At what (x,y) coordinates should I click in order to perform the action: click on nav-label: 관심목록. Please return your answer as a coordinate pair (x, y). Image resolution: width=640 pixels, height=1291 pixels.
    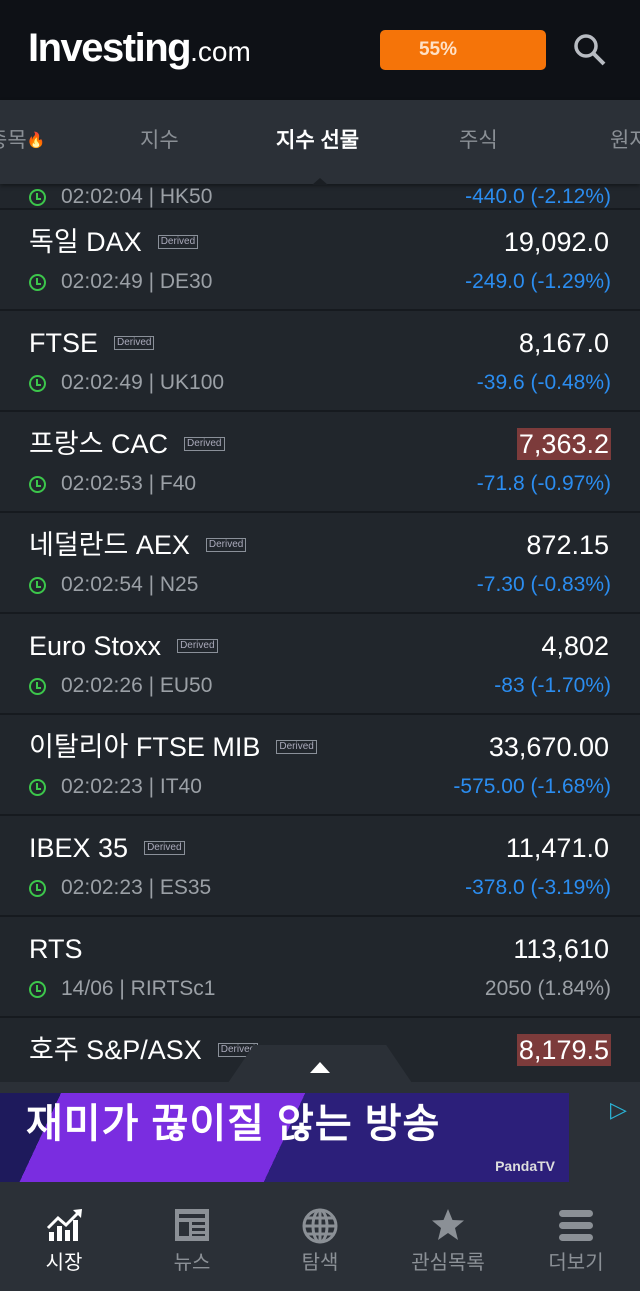
    Looking at the image, I should click on (448, 1263).